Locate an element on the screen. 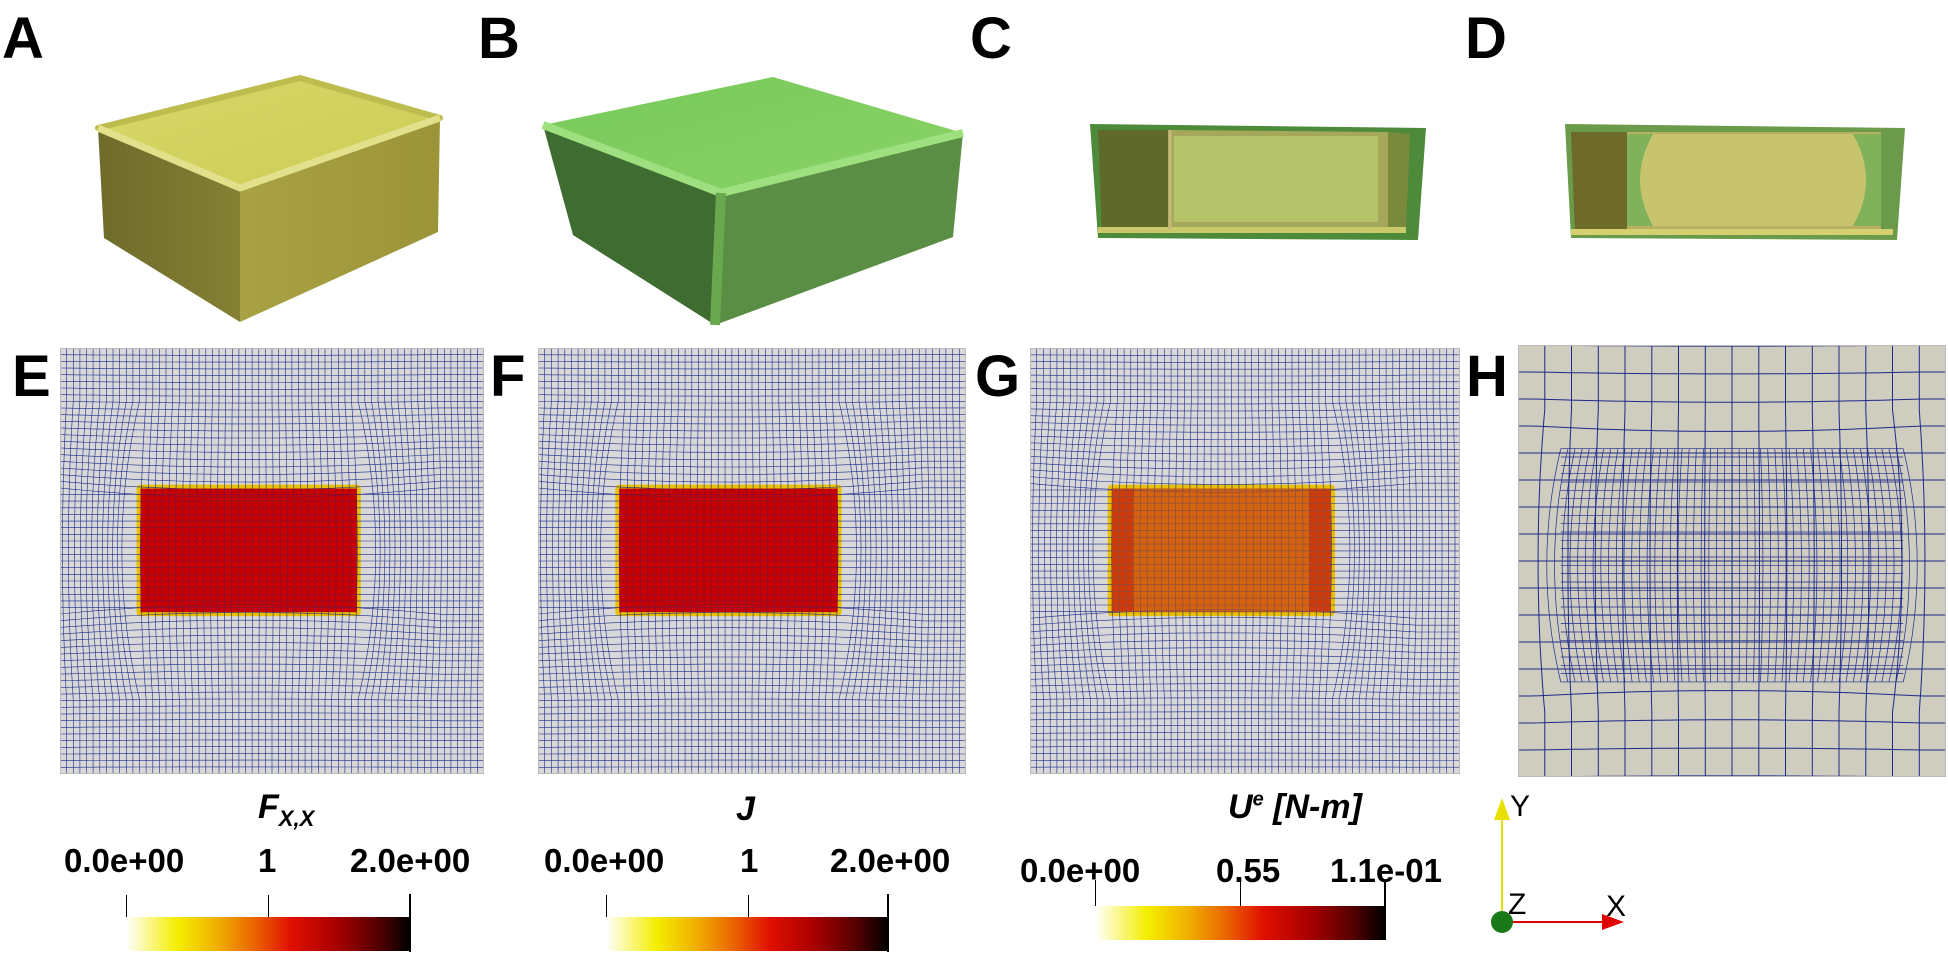 The height and width of the screenshot is (959, 1948). colorbar-f-tick-mid is located at coordinates (748, 909).